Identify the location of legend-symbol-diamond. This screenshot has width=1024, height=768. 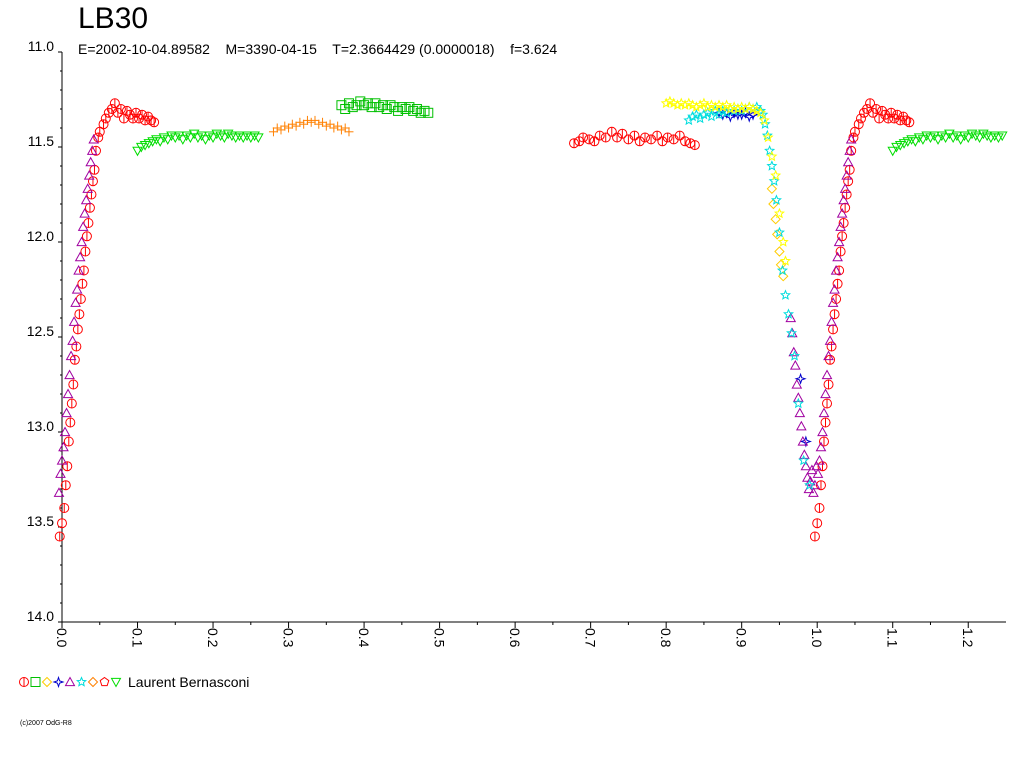
(93, 682).